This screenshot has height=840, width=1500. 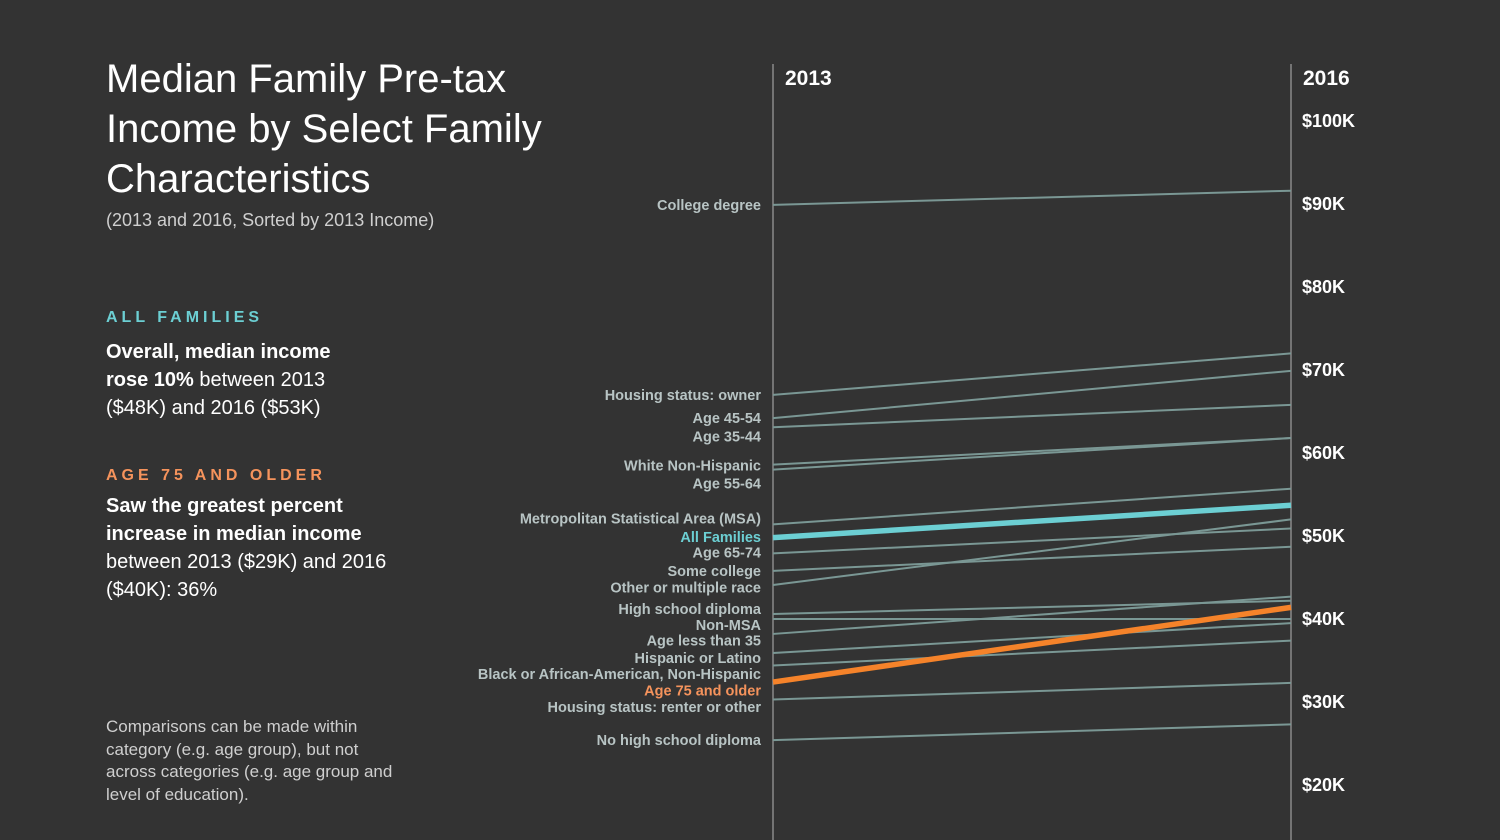 What do you see at coordinates (1323, 619) in the screenshot?
I see `y-tick-label: $40K` at bounding box center [1323, 619].